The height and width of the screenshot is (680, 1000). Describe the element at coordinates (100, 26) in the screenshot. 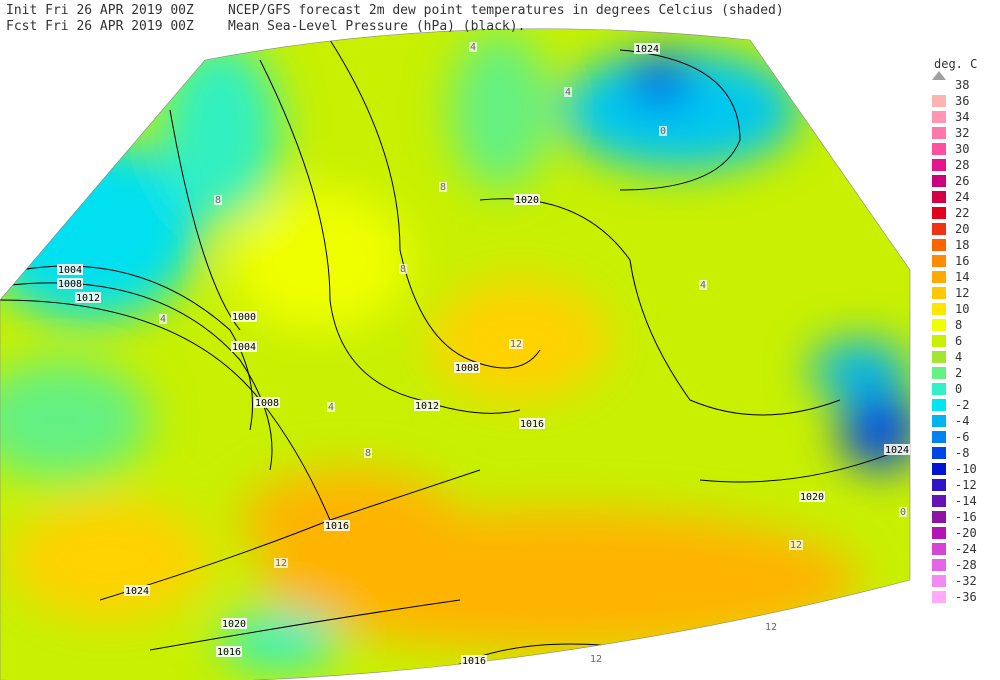

I see `fcst-text: Fcst Fri 26 APR 2019 00Z` at that location.